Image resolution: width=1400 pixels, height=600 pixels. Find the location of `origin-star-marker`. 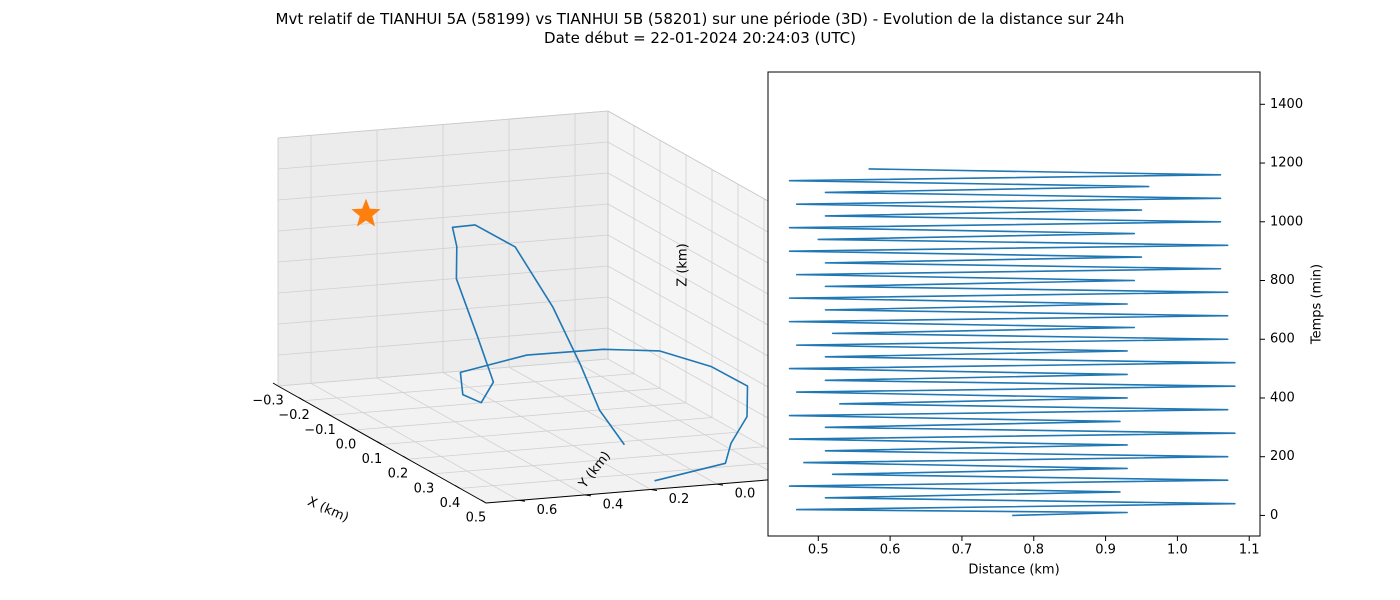

origin-star-marker is located at coordinates (366, 212).